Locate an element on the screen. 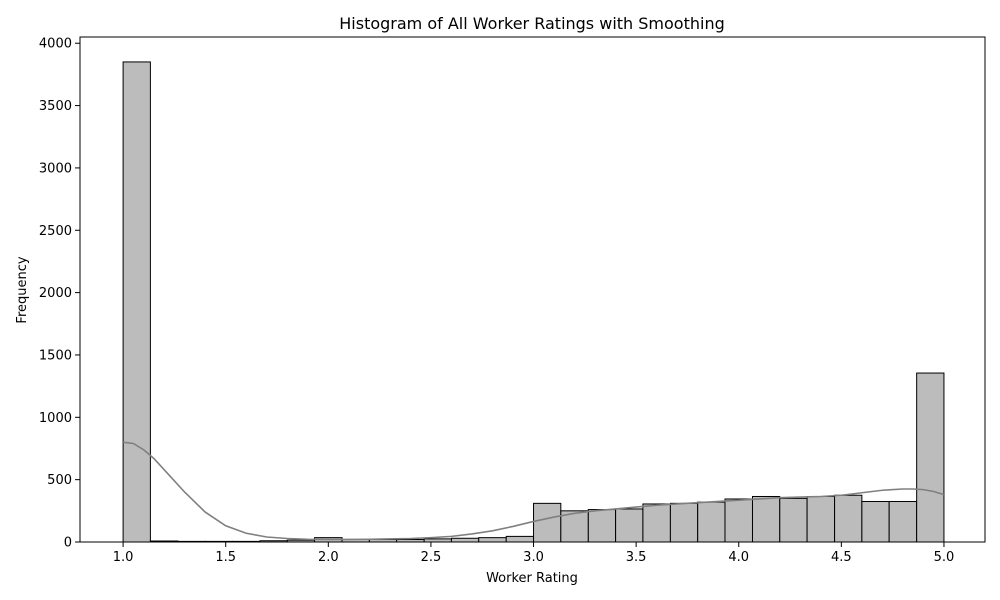 This screenshot has width=1000, height=600. x-tick-label: 1.5 is located at coordinates (225, 557).